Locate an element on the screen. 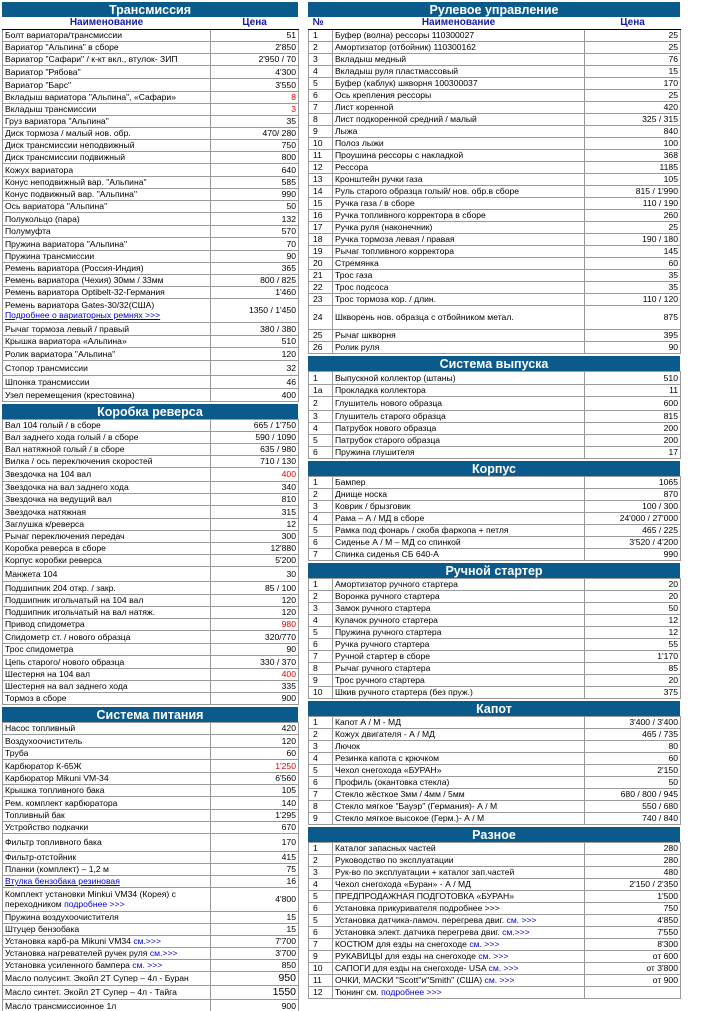  item-name-cell: Буфер (волна) рессоры 110300027 is located at coordinates (458, 35).